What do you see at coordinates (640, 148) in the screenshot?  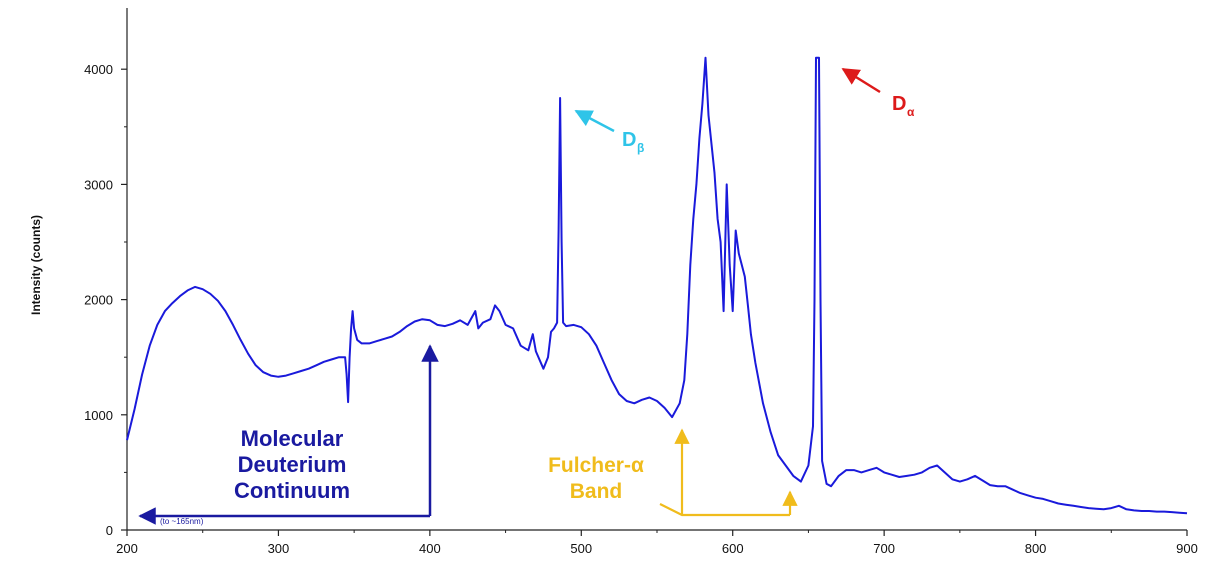 I see `d-beta-subscript: β` at bounding box center [640, 148].